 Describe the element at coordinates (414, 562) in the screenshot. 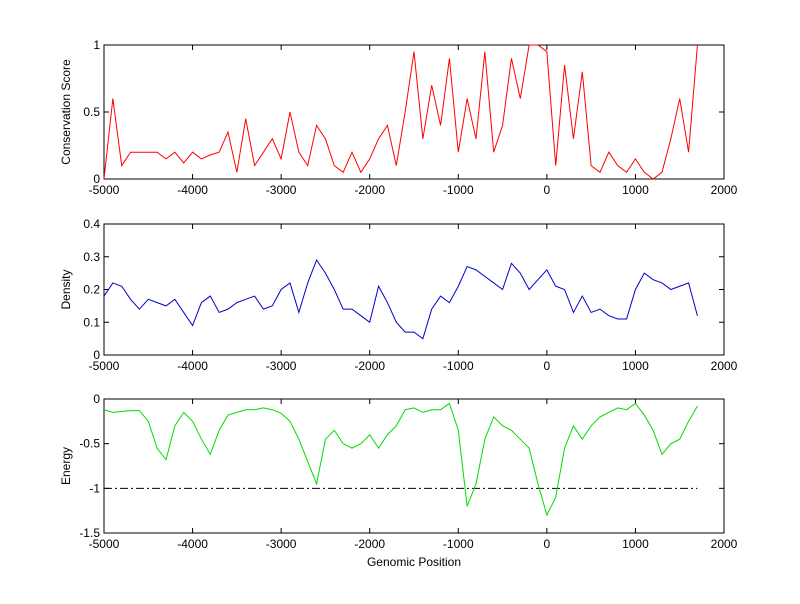

I see `x-axis-label: Genomic Position` at that location.